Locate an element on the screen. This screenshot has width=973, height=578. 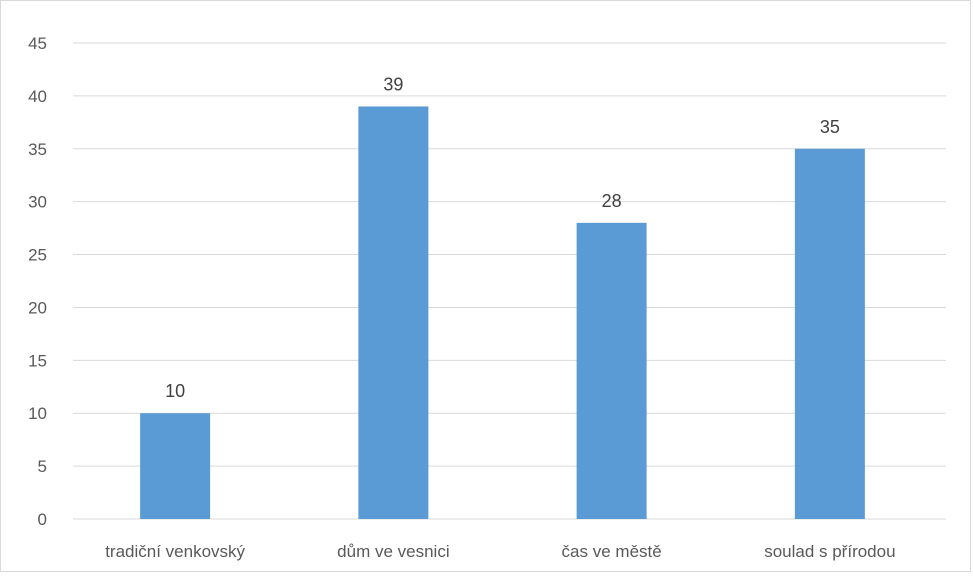
data-label: 28 is located at coordinates (612, 201).